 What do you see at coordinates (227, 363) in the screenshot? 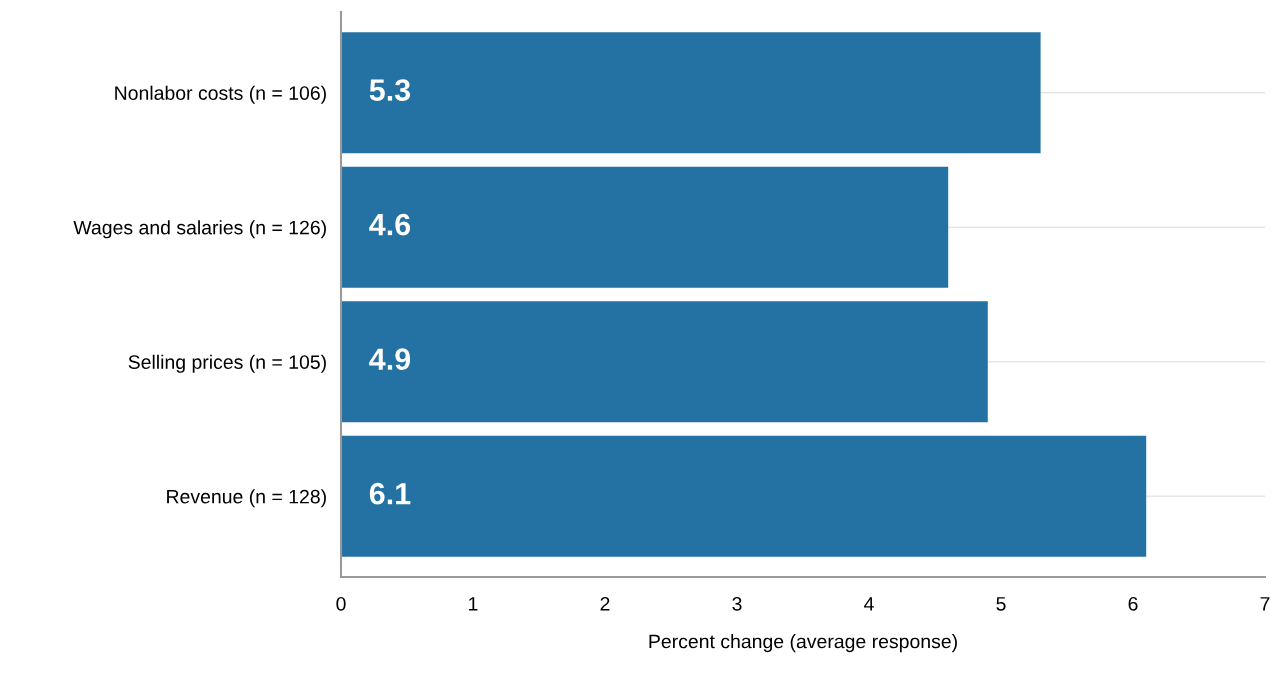
I see `y-tick-label: Selling prices (n = 105)` at bounding box center [227, 363].